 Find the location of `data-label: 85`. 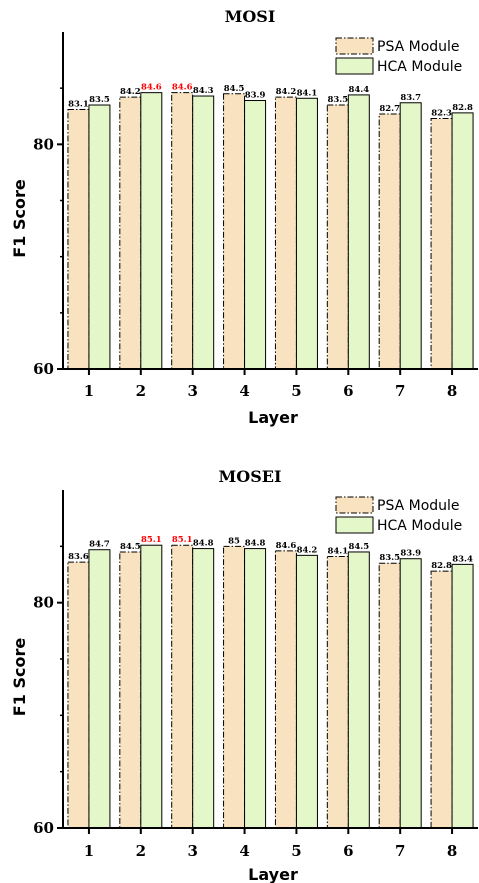

data-label: 85 is located at coordinates (234, 541).